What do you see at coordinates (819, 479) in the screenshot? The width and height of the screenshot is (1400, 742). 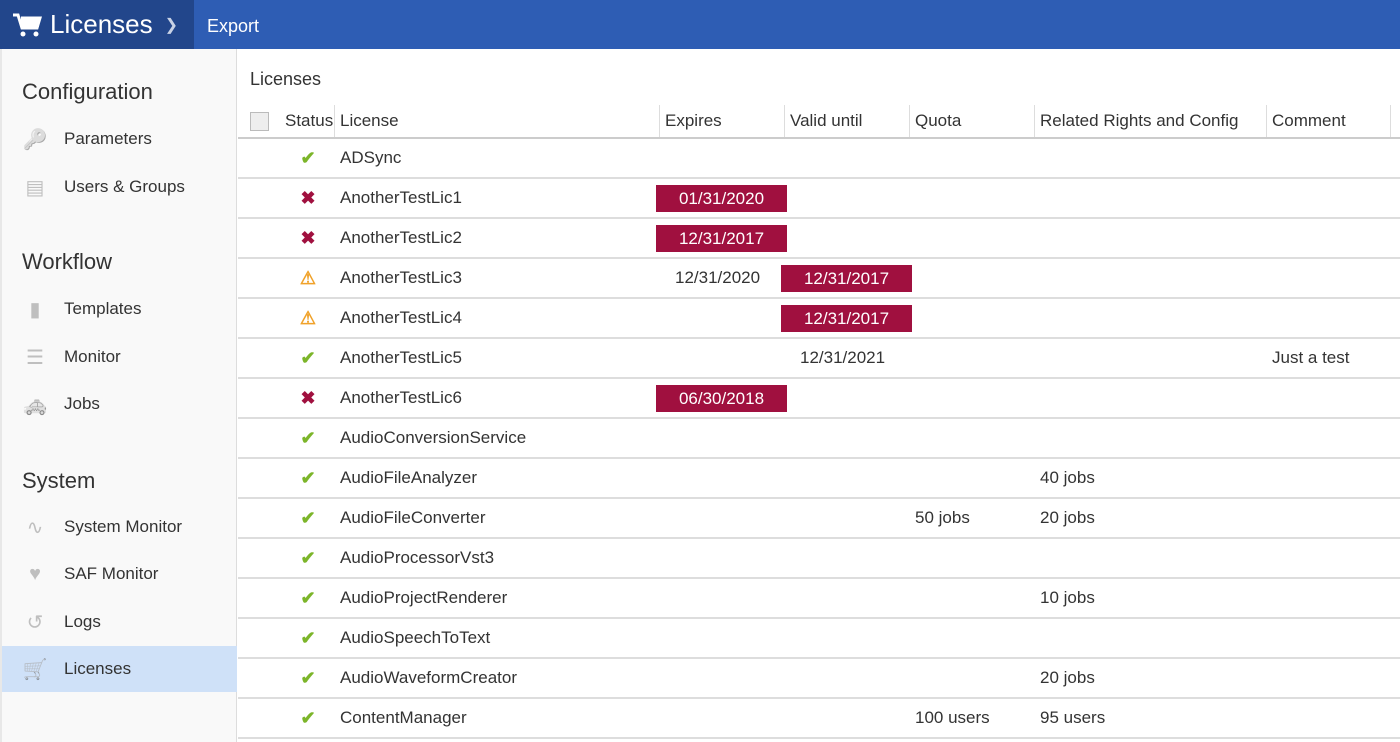 I see `table-row: ✔ AudioFileAnalyzer 40 jobs` at bounding box center [819, 479].